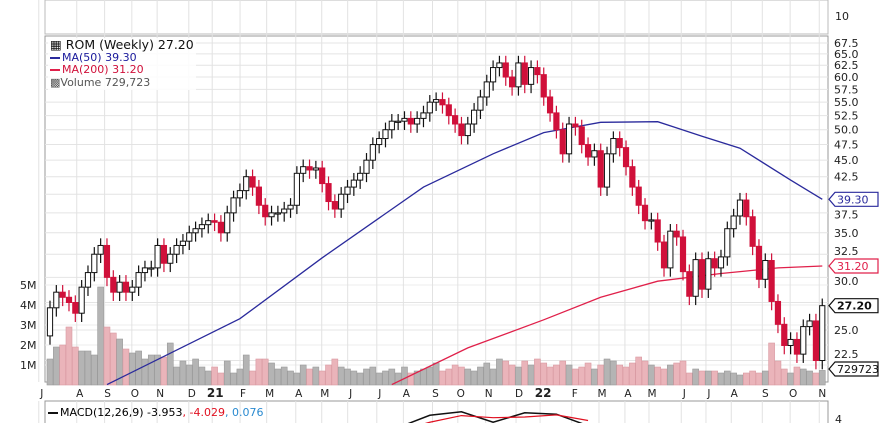  I want to click on x-tick-label: O, so click(461, 394).